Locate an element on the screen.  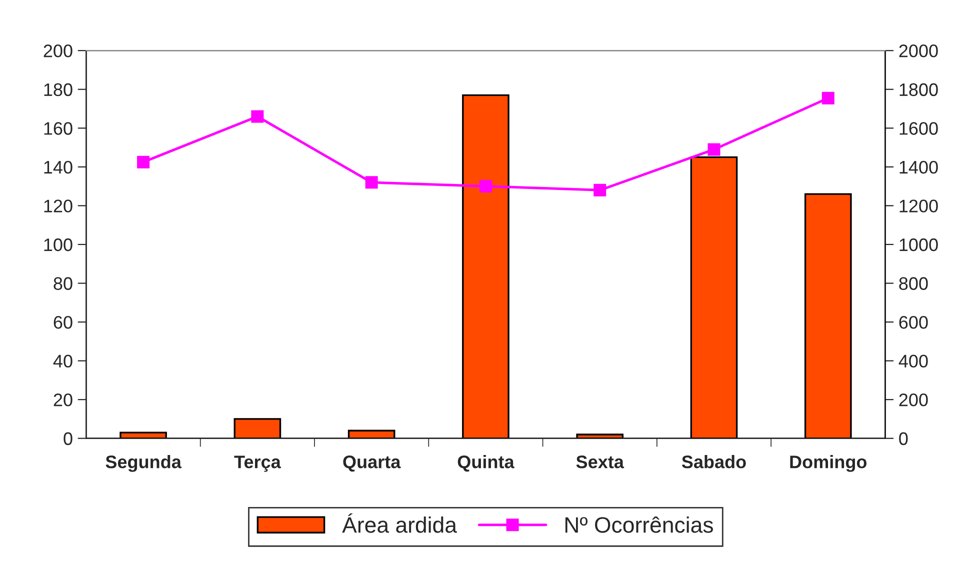
y2-tick-label: 1000 is located at coordinates (919, 245).